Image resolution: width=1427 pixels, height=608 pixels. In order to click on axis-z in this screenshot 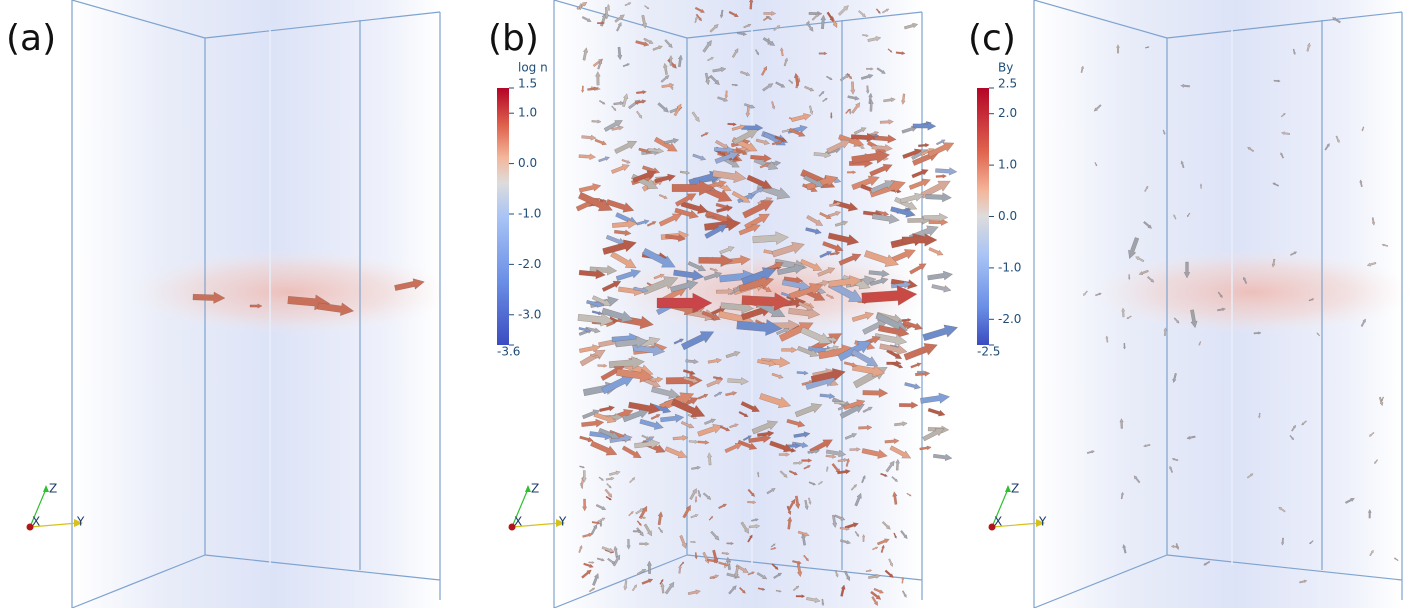, I will do `click(1000, 508)`.